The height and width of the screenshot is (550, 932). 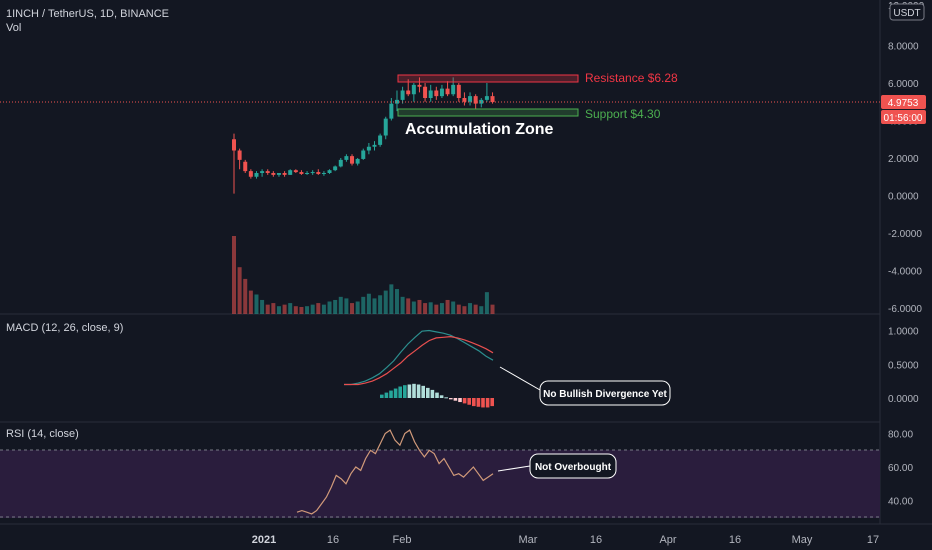 I want to click on price-axis-tick: 0.0000, so click(x=903, y=197).